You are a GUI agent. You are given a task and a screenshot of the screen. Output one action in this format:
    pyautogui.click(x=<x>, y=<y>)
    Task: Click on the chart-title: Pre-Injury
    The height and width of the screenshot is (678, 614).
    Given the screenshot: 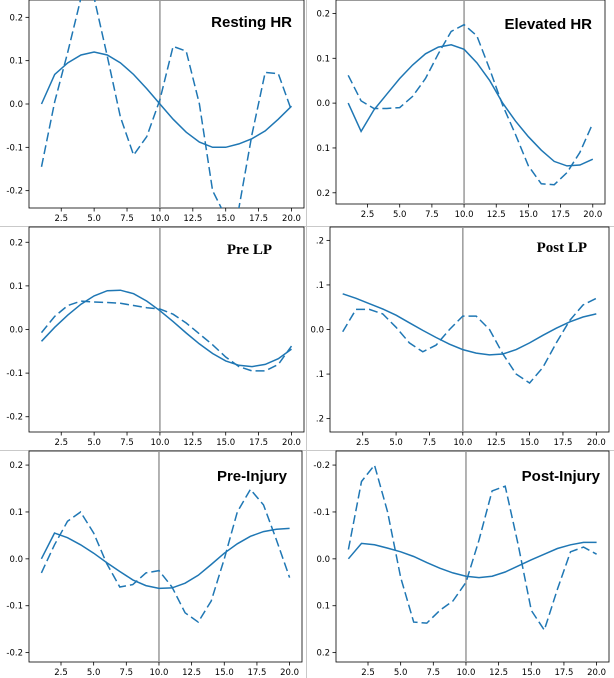 What is the action you would take?
    pyautogui.click(x=252, y=476)
    